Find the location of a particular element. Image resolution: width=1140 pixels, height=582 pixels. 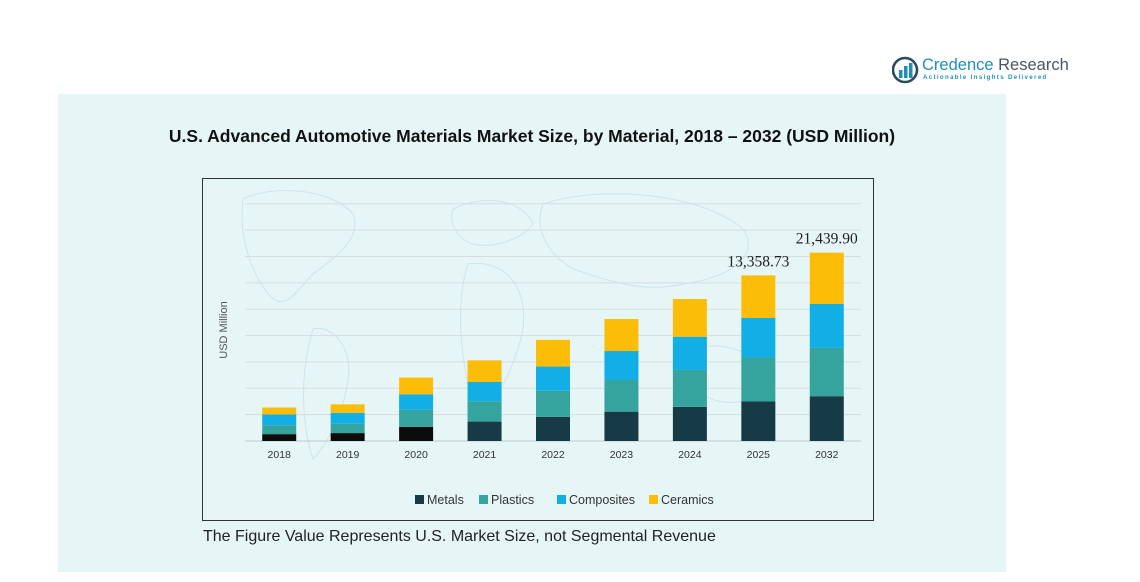

x-tick-label: 2024 is located at coordinates (690, 455).